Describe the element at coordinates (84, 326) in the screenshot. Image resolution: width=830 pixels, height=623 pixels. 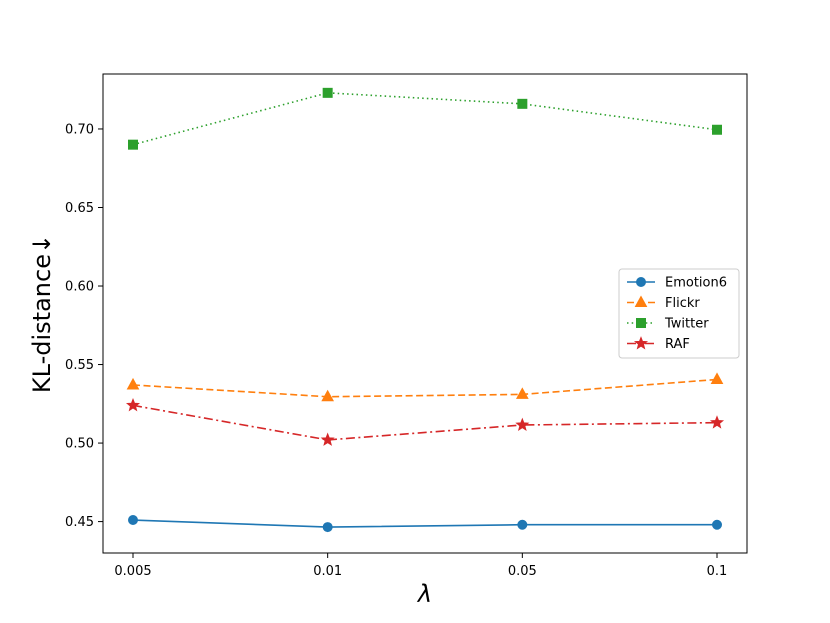
I see `y-axis: 0.45 0.50 0.55 0.60 0.65 0.70` at that location.